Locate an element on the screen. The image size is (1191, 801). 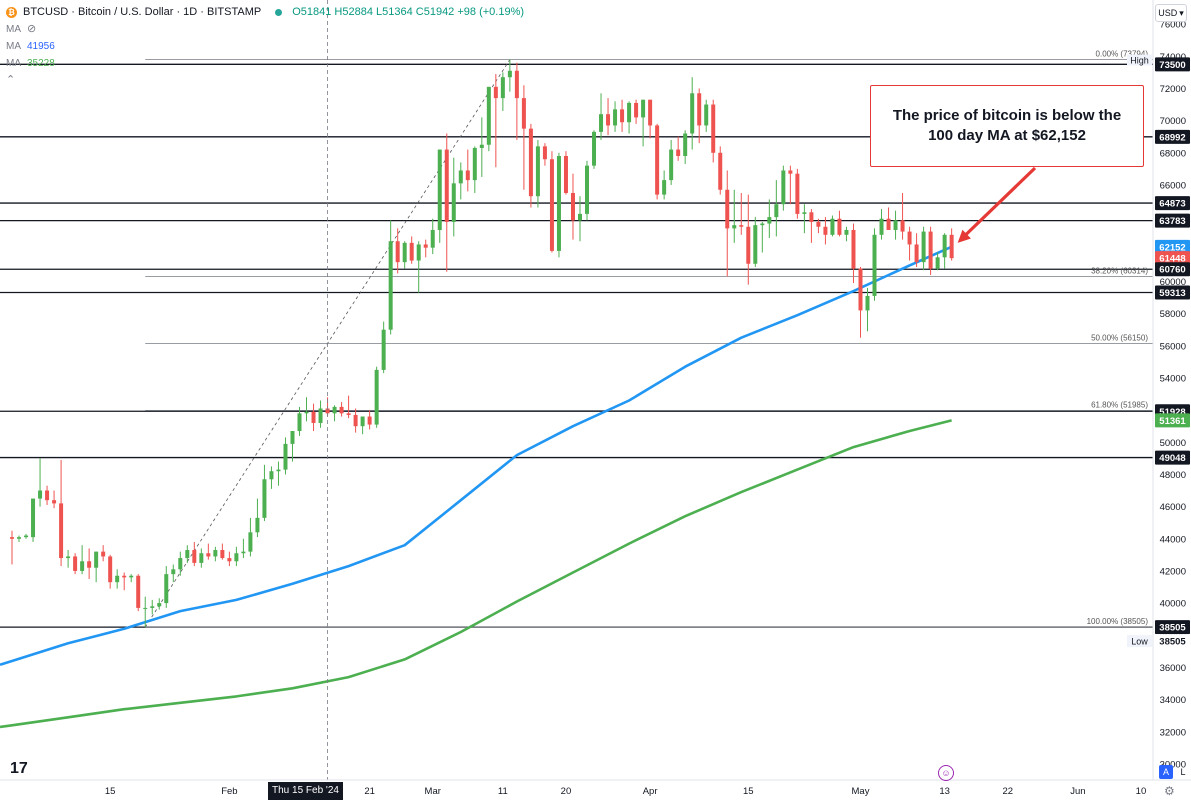
collapse-row: ⌃ is located at coordinates (265, 80).